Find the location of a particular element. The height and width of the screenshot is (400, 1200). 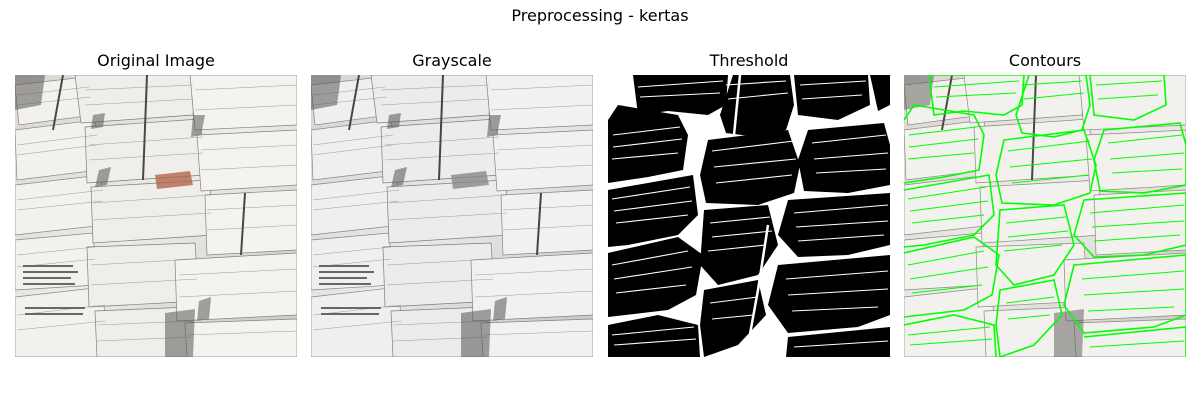

panel-title-grayscale: Grayscale is located at coordinates (452, 60).